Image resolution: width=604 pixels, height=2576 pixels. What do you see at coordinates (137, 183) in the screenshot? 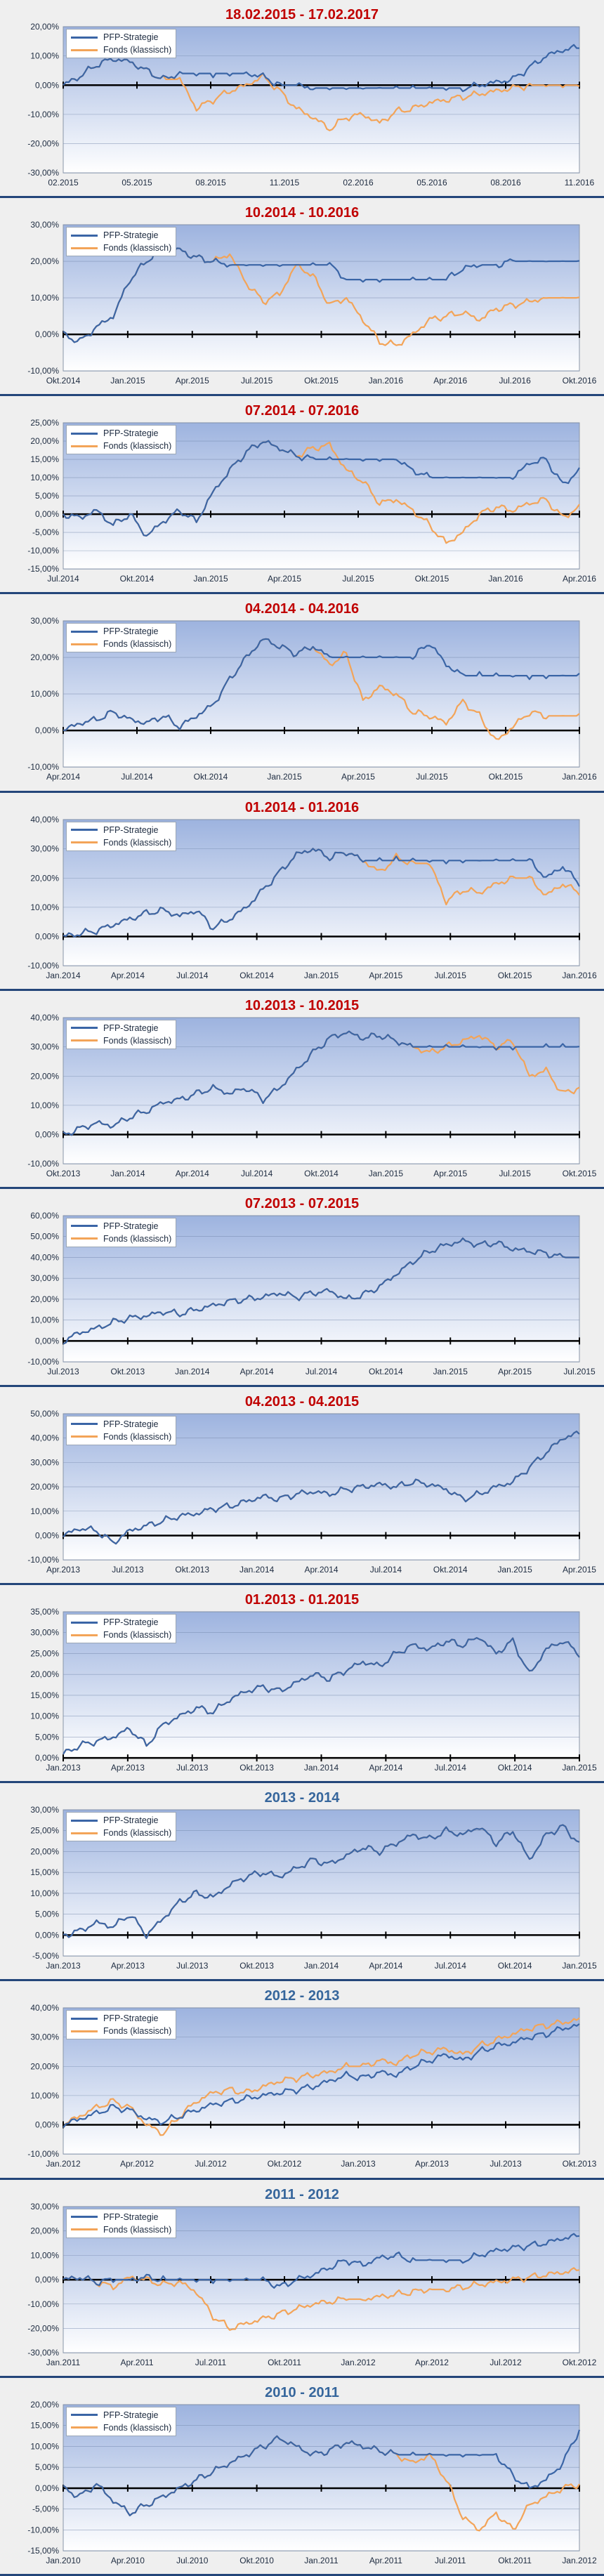
I see `x-tick-label: 05.2015` at bounding box center [137, 183].